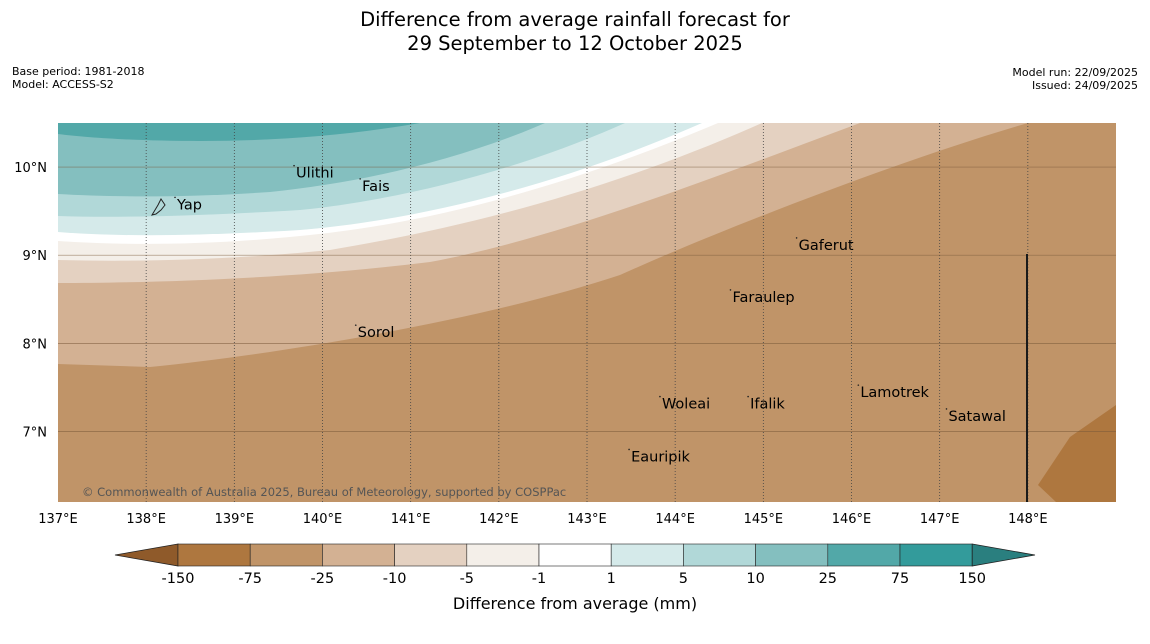 The image size is (1150, 644). Describe the element at coordinates (764, 519) in the screenshot. I see `longitude-tick-label: 145°E` at that location.